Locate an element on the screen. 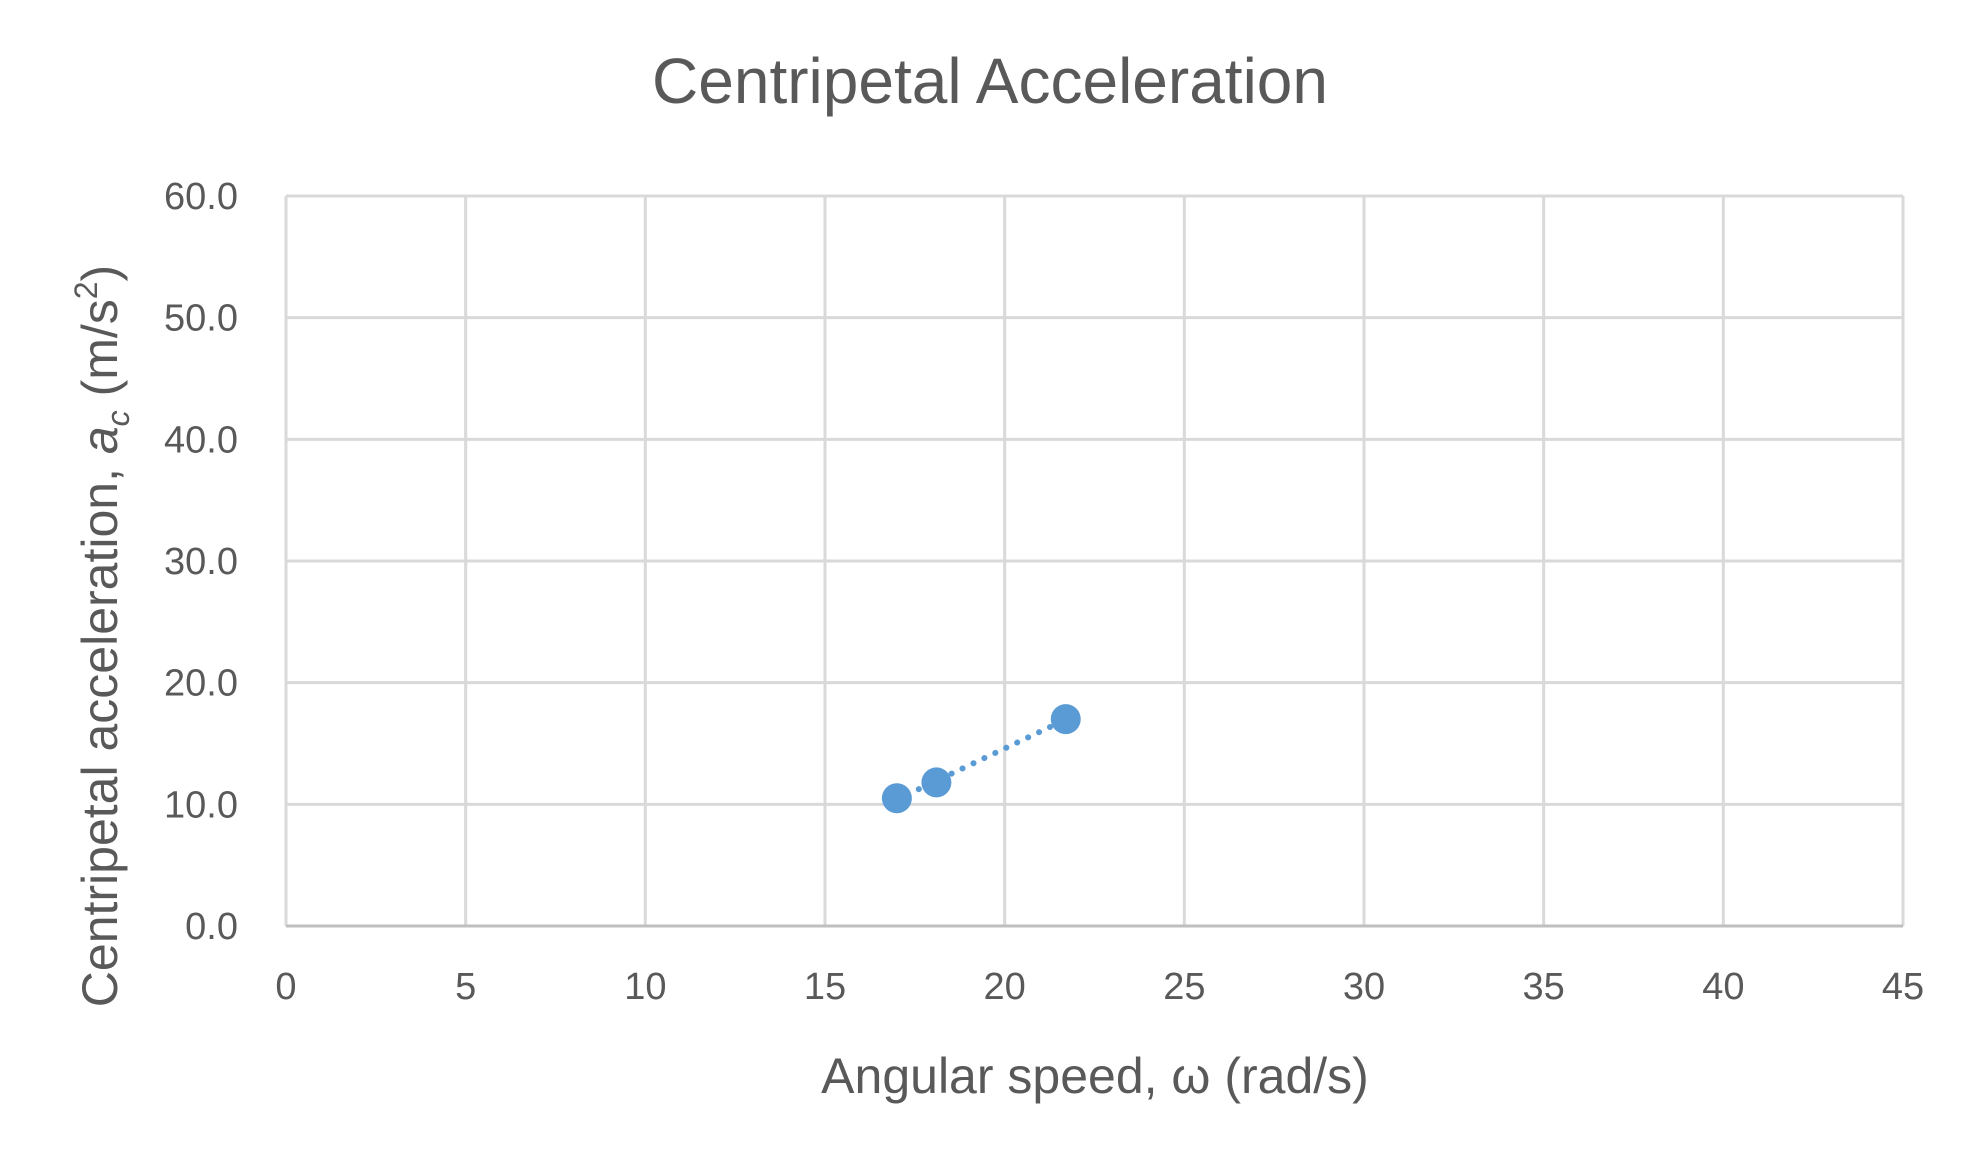  x-tick-label: 20 is located at coordinates (1005, 987).